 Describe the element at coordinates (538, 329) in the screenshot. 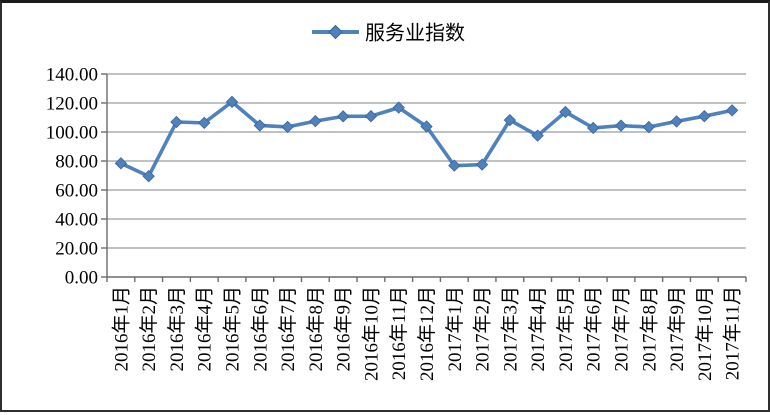

I see `x-tick-label: 2017年4月` at that location.